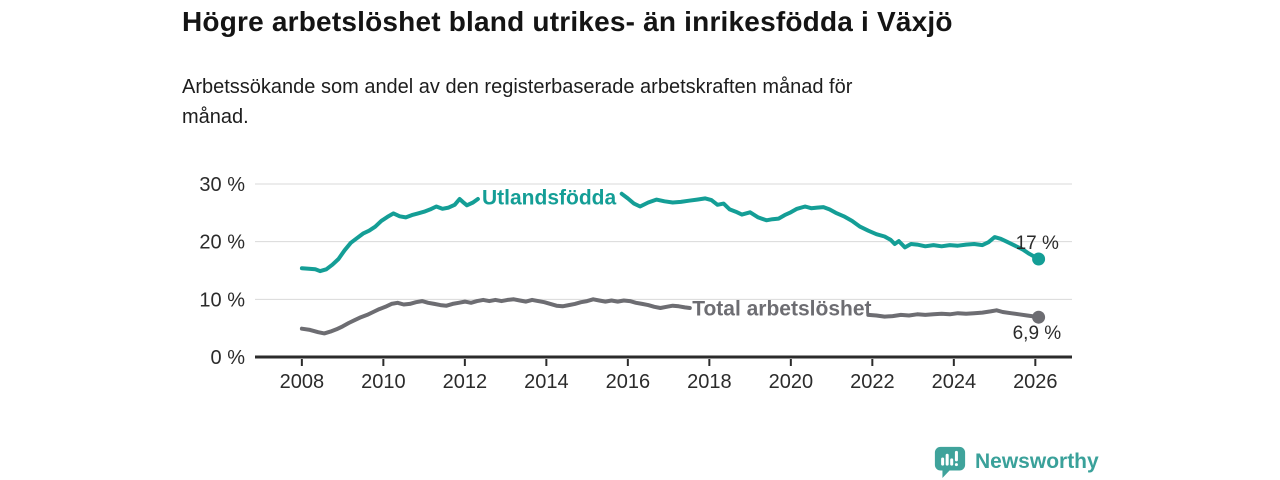 The width and height of the screenshot is (1280, 480). Describe the element at coordinates (546, 382) in the screenshot. I see `x-tick-label: 2014` at that location.